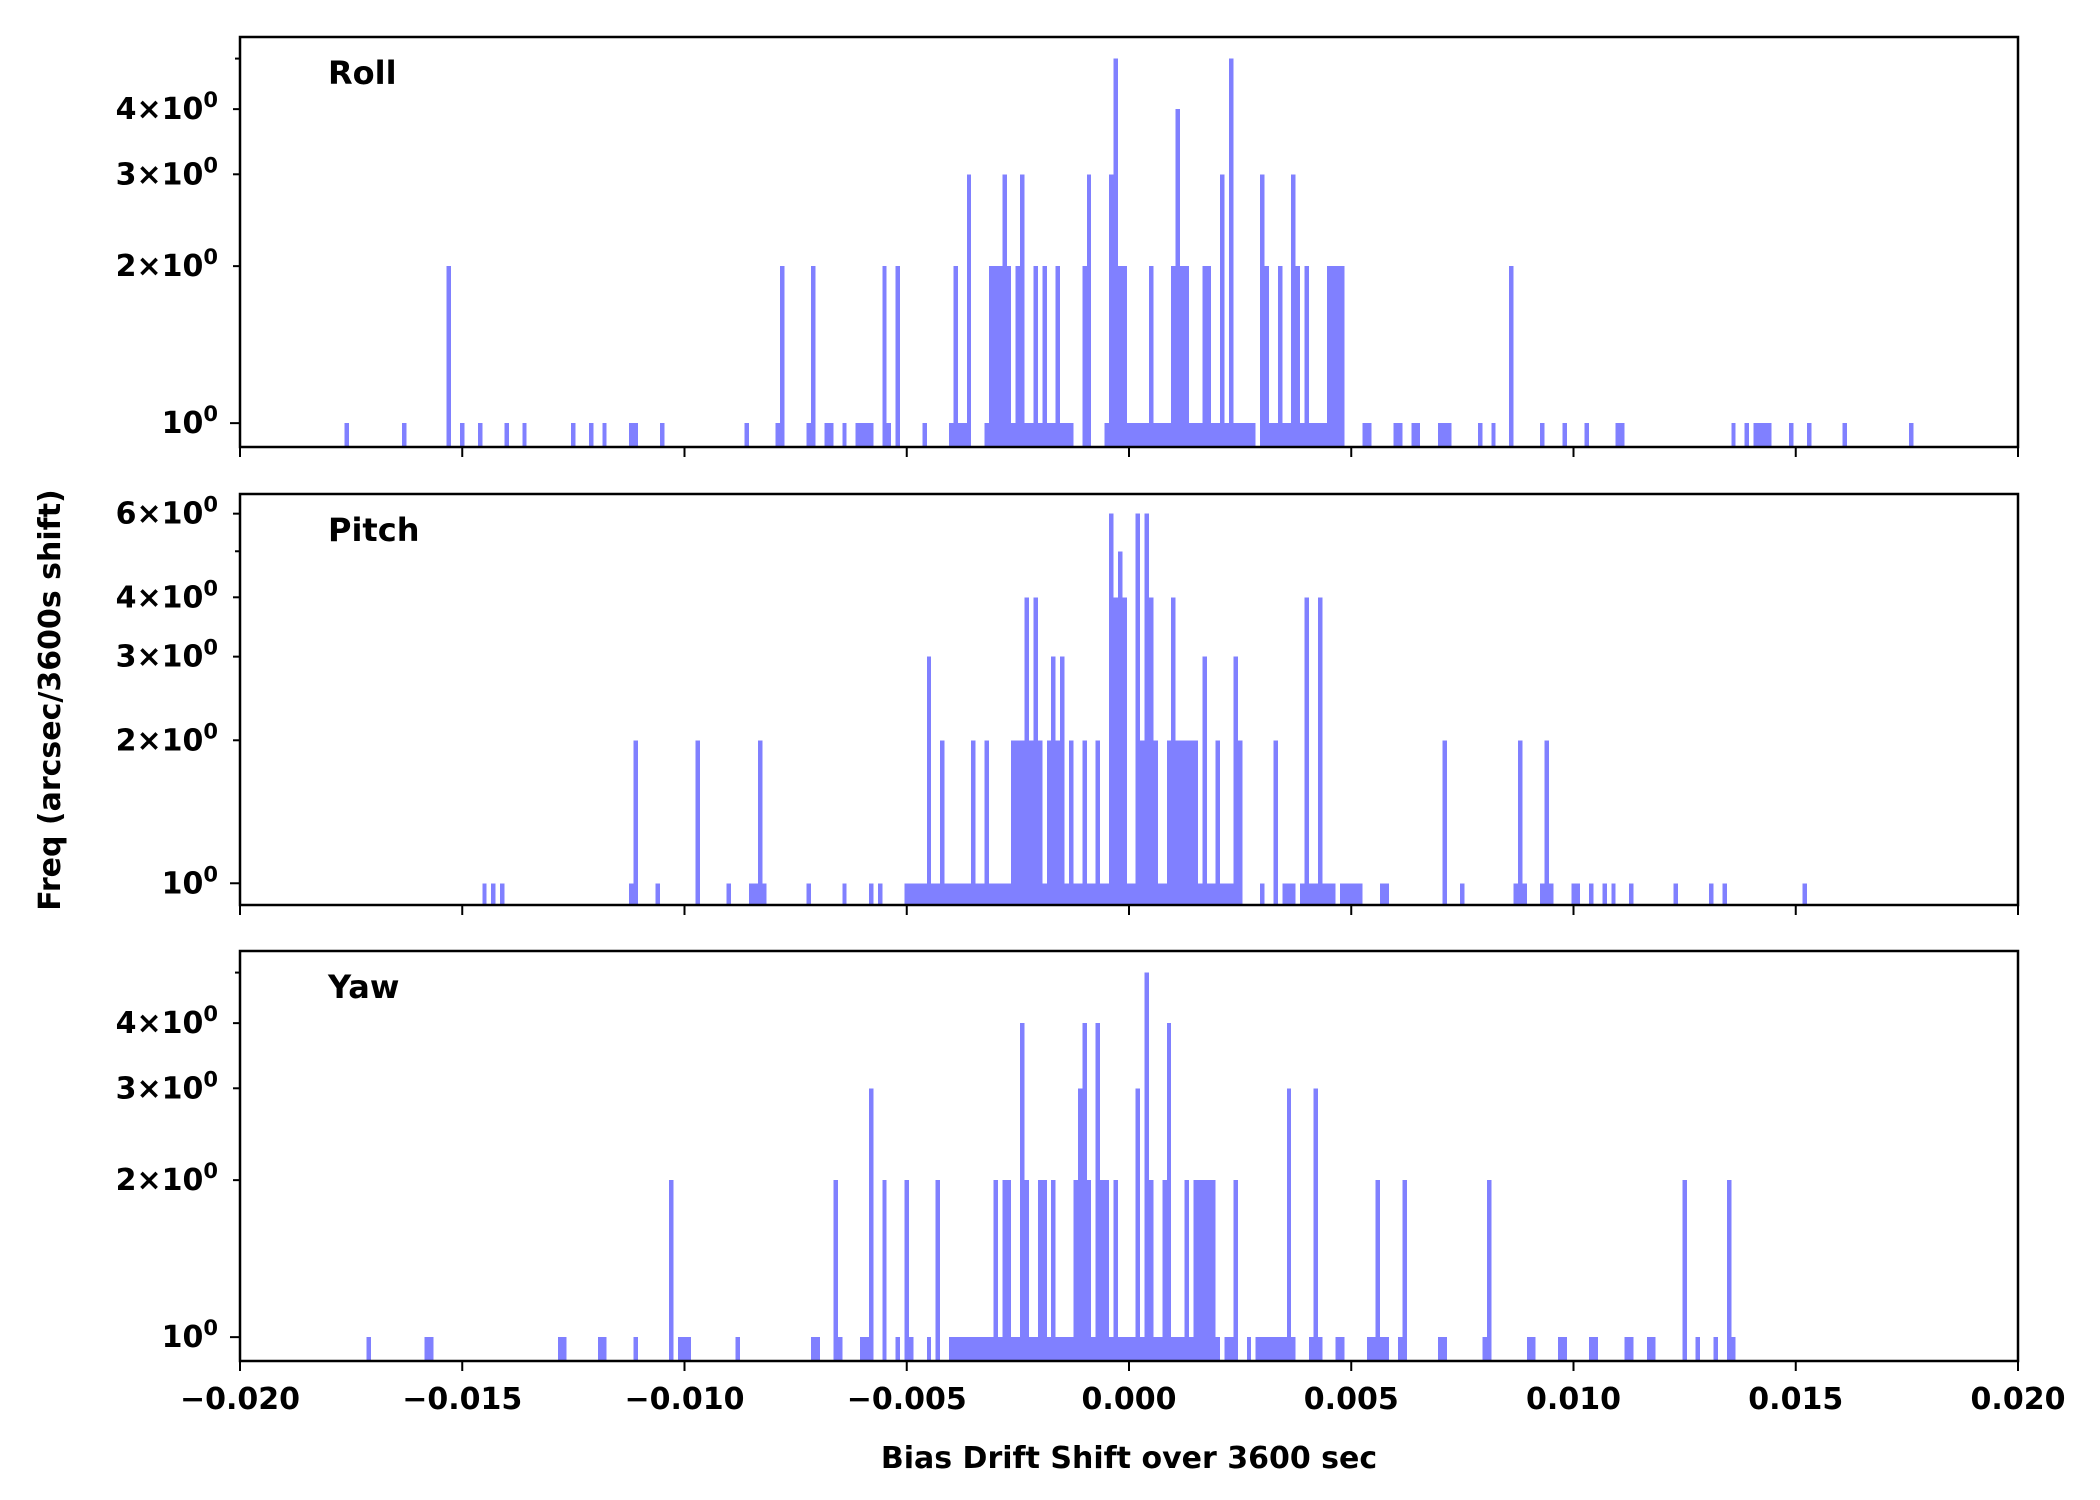  Describe the element at coordinates (2018, 1399) in the screenshot. I see `yaw-x-tick-label: 0.020` at that location.